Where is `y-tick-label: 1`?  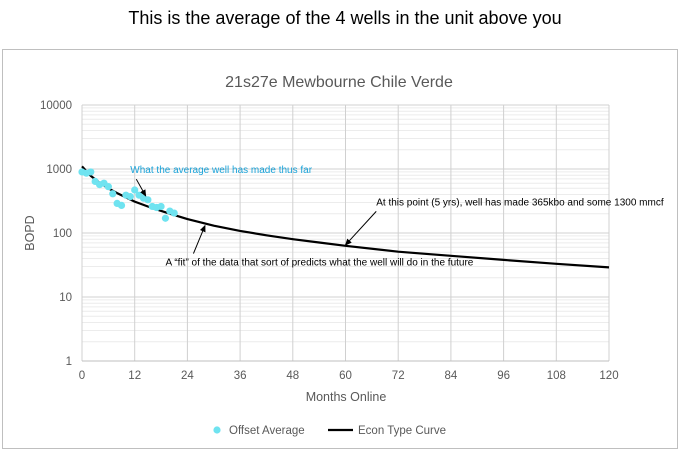 y-tick-label: 1 is located at coordinates (69, 362).